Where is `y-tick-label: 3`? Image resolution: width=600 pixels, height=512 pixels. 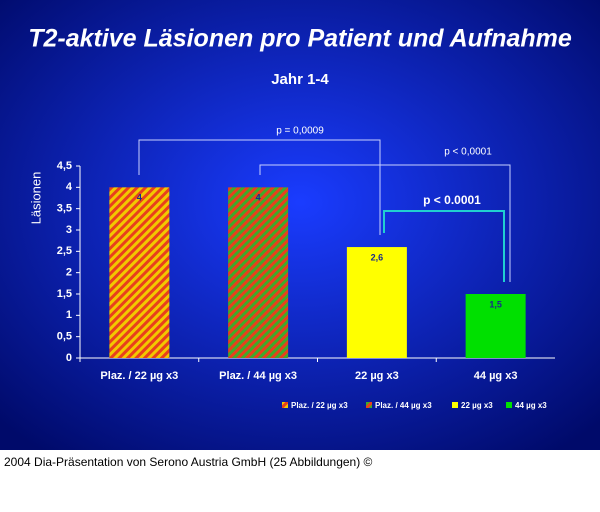
y-tick-label: 3 is located at coordinates (69, 230).